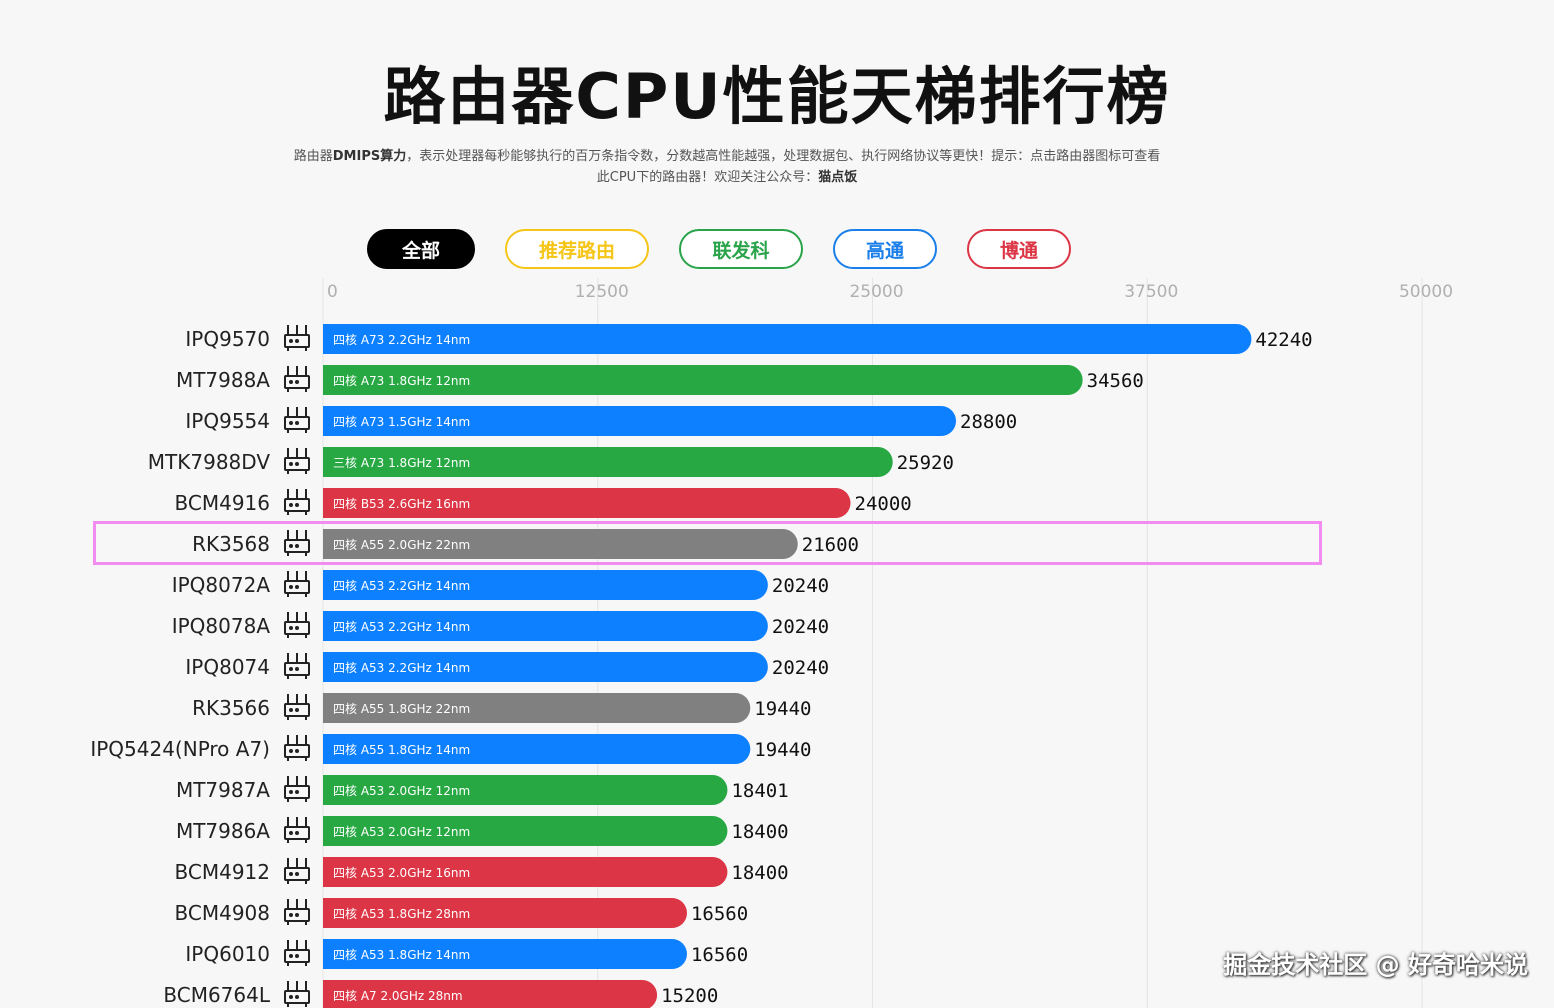 This screenshot has height=1008, width=1554. Describe the element at coordinates (401, 381) in the screenshot. I see `bar-spec-label: 四核 A73 1.8GHz 12nm` at that location.